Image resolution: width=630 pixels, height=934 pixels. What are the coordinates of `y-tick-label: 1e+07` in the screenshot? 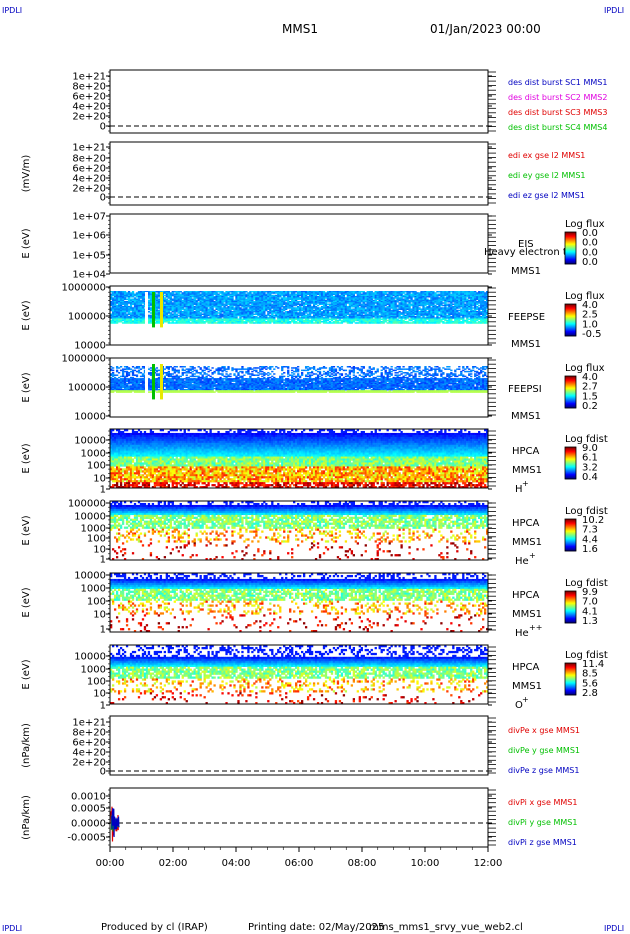 It's located at (89, 217).